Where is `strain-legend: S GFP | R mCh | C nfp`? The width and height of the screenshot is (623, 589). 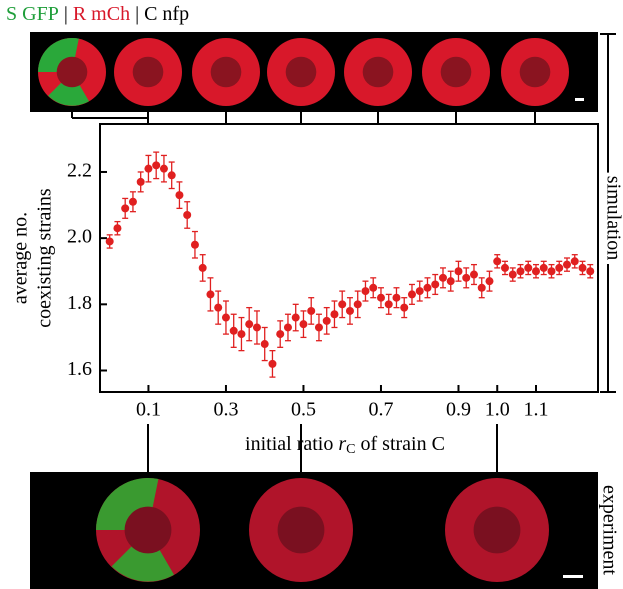 strain-legend: S GFP | R mCh | C nfp is located at coordinates (97, 14).